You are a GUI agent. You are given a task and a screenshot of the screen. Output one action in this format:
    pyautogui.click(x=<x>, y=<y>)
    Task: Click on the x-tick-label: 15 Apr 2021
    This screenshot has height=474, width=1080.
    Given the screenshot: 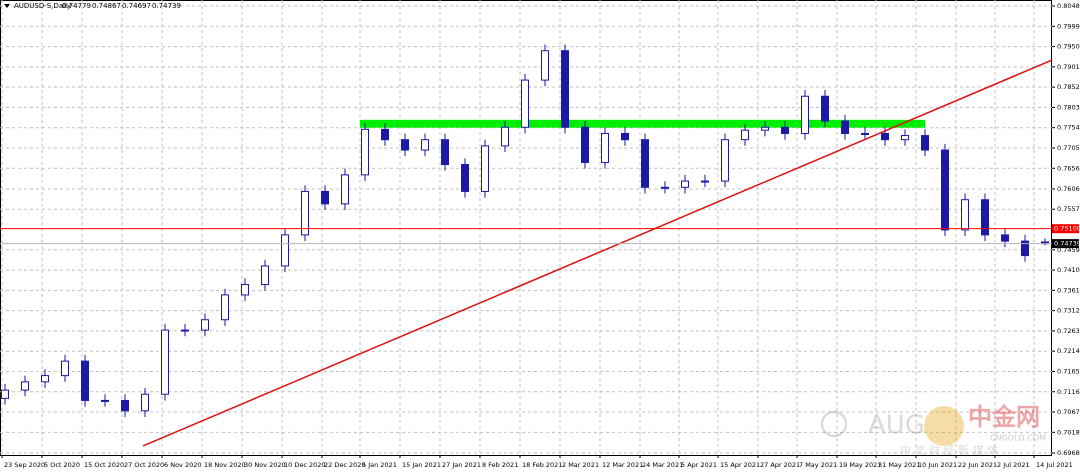 What is the action you would take?
    pyautogui.click(x=740, y=465)
    